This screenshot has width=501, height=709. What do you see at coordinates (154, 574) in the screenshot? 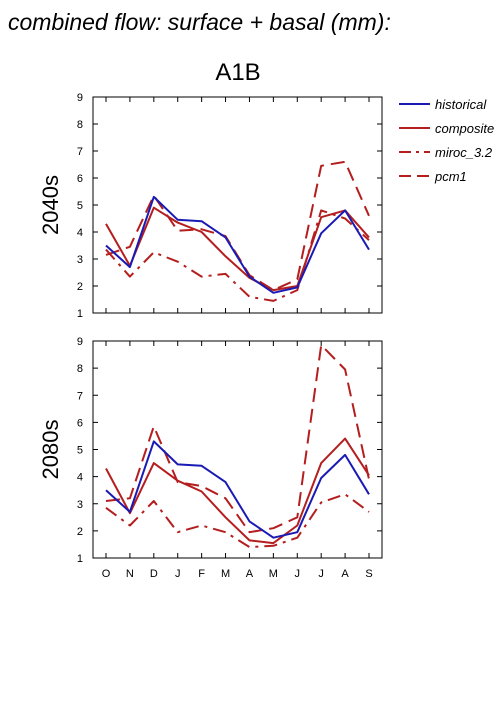
I see `x-tick-label: D` at bounding box center [154, 574].